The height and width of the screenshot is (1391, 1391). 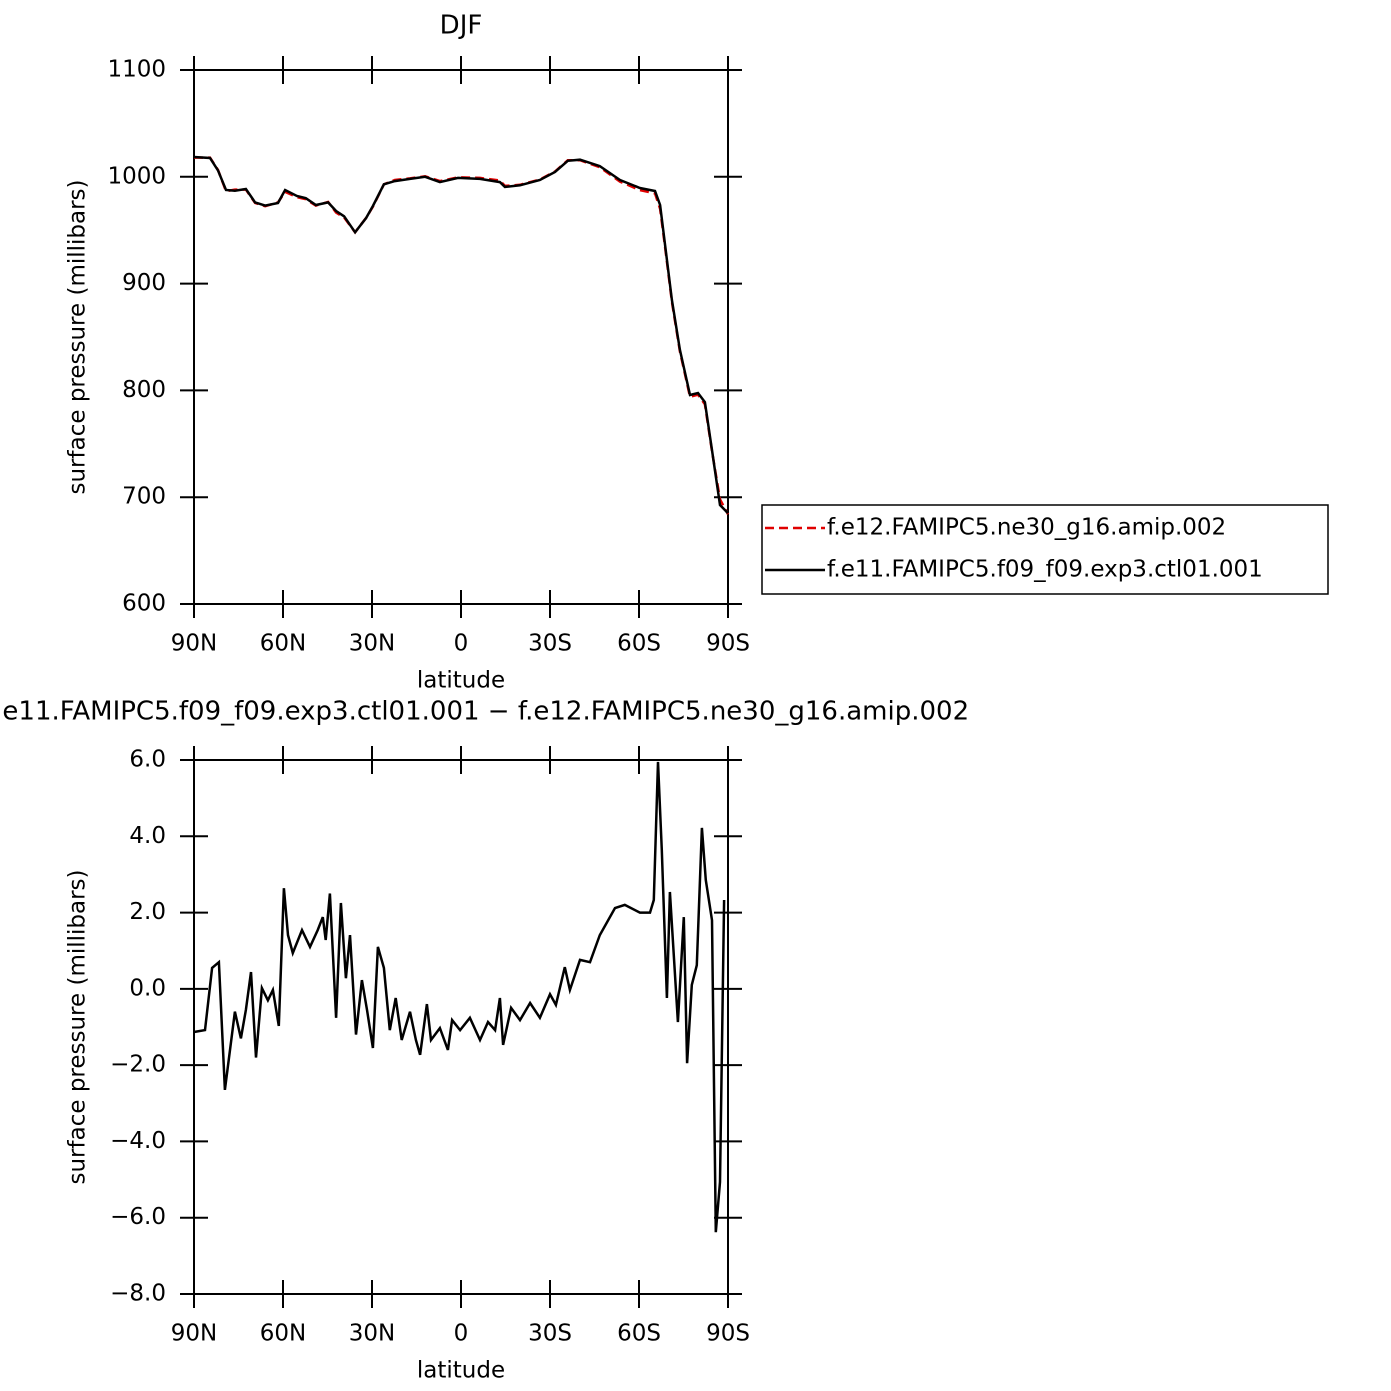 What do you see at coordinates (1045, 570) in the screenshot?
I see `legend-label: f.e11.FAMIPC5.f09_f09.exp3.ctl01.001` at bounding box center [1045, 570].